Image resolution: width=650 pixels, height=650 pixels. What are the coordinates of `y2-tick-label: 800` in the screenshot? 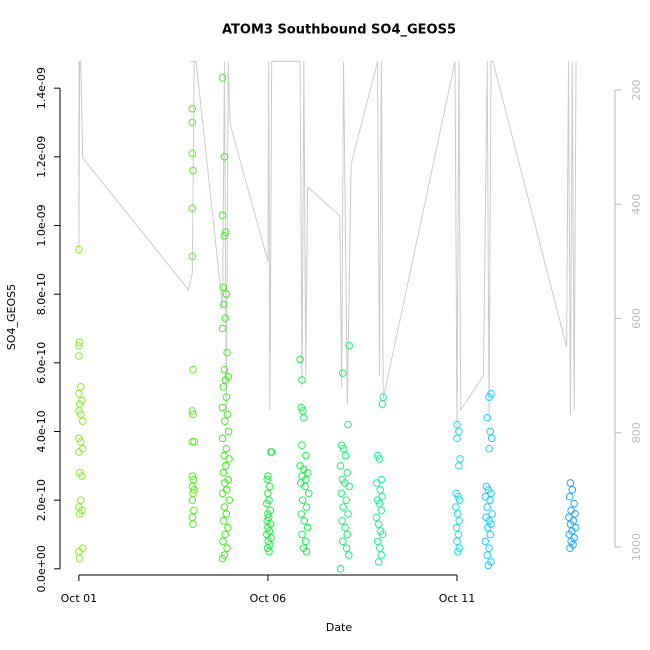 It's located at (636, 432).